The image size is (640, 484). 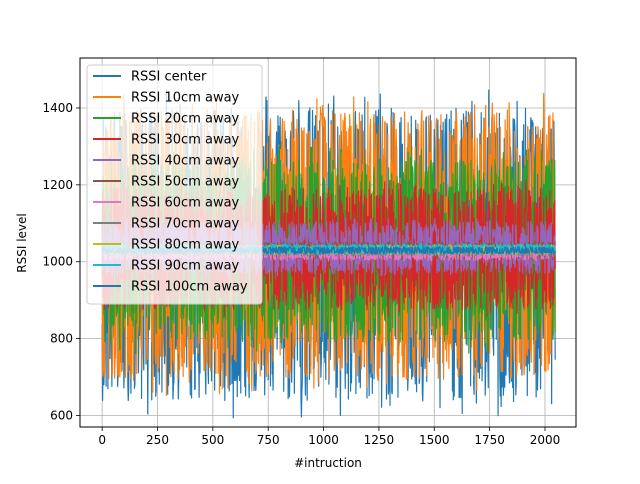 I want to click on legend-box, so click(x=174, y=184).